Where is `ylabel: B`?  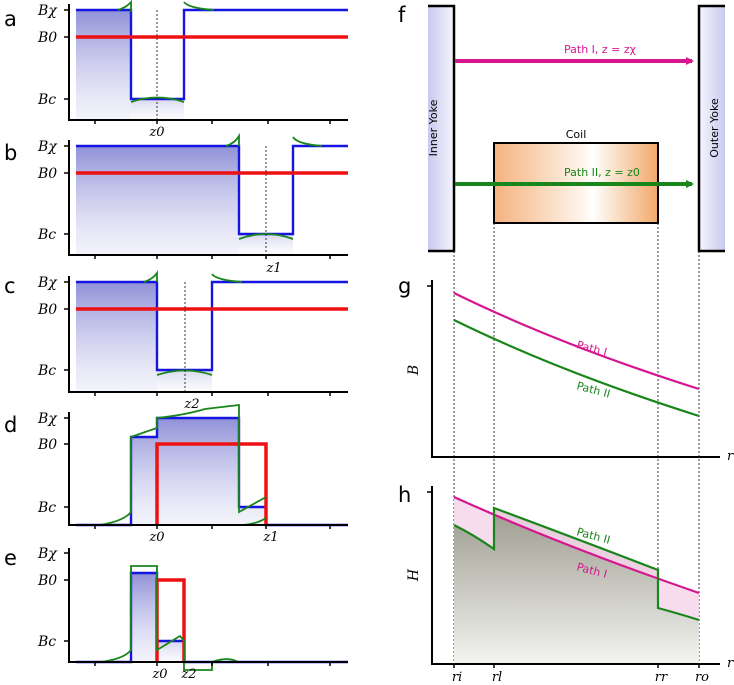 ylabel: B is located at coordinates (414, 370).